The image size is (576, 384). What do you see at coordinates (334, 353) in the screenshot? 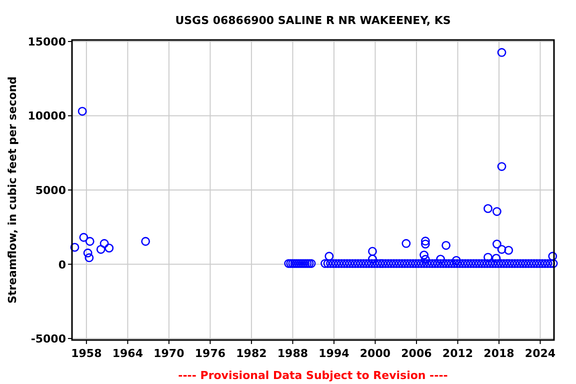
I see `x-tick-label: 1994` at bounding box center [334, 353].